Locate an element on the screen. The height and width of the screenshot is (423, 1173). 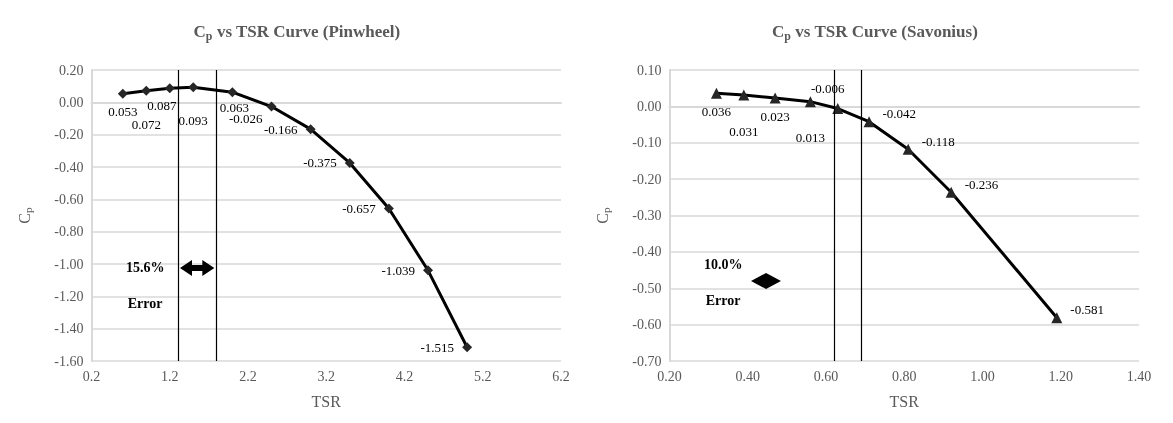
data-label: 0.093 is located at coordinates (193, 121).